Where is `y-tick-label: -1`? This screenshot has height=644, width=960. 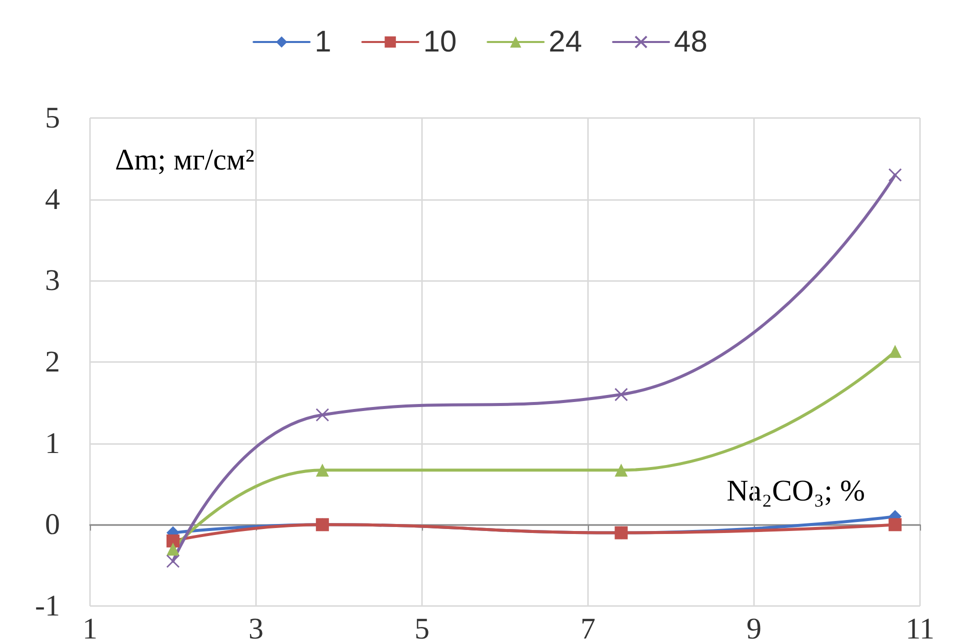 y-tick-label: -1 is located at coordinates (47, 606).